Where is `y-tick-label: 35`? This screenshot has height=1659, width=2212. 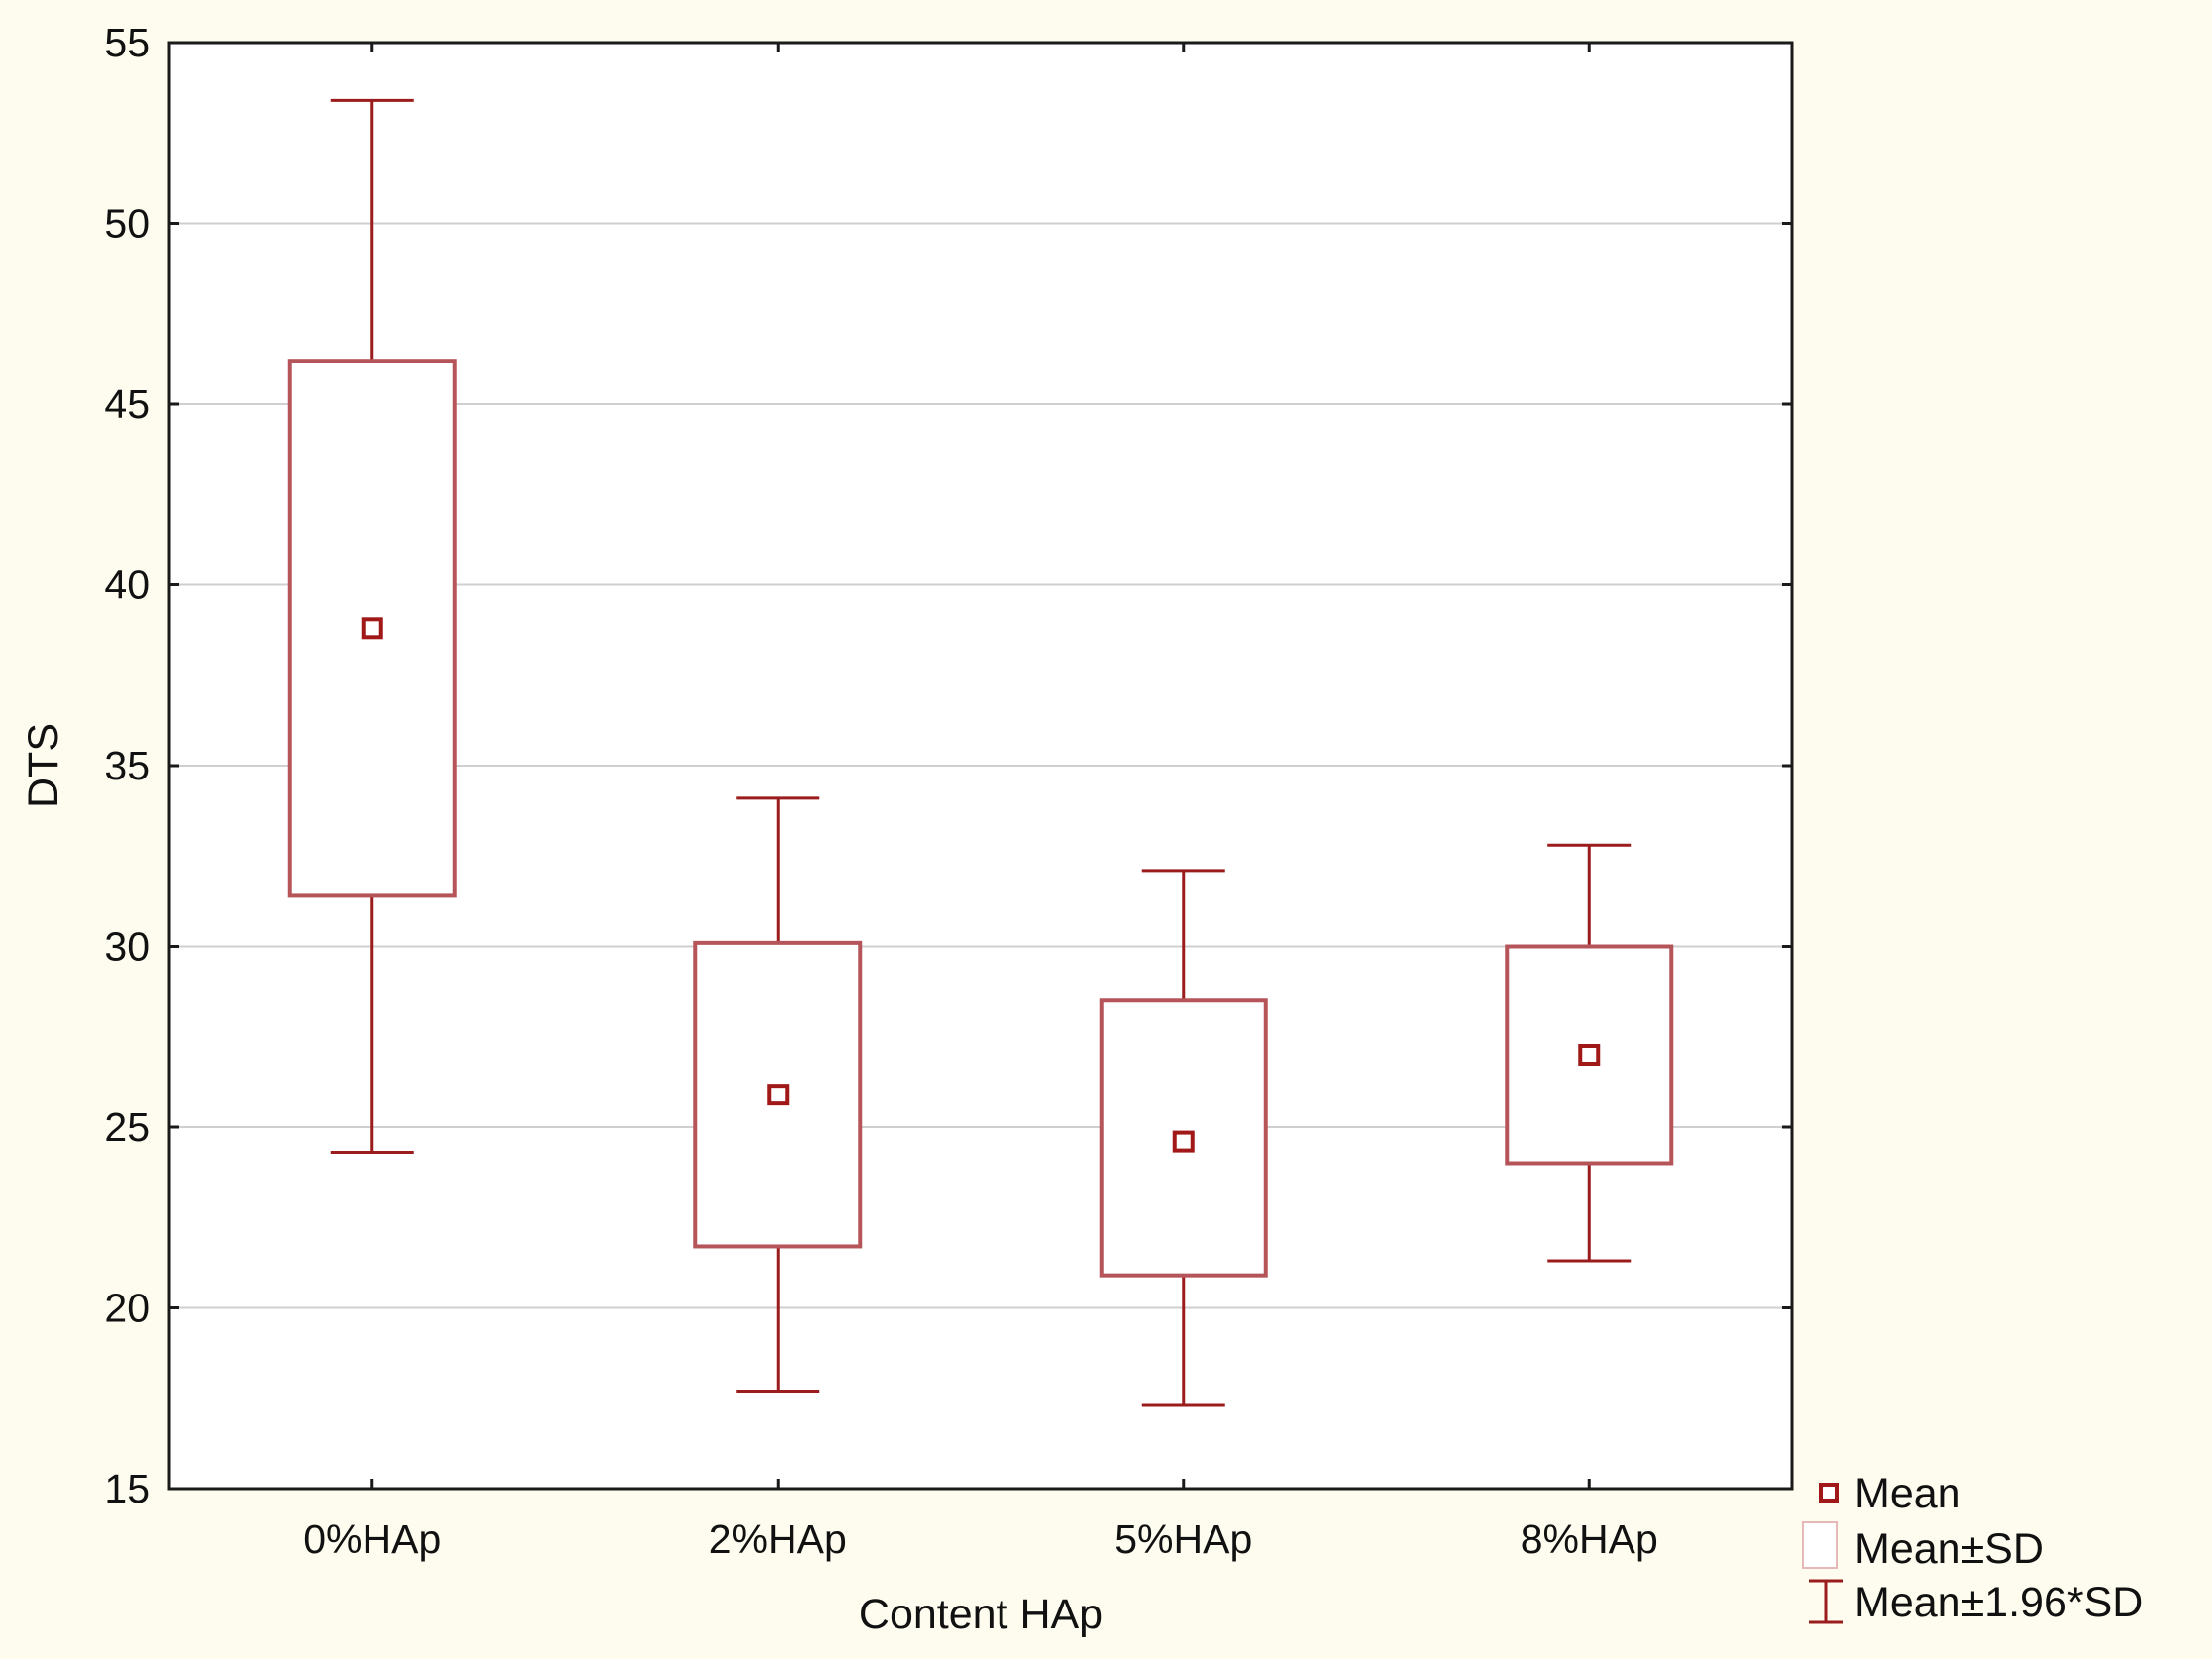 y-tick-label: 35 is located at coordinates (127, 765).